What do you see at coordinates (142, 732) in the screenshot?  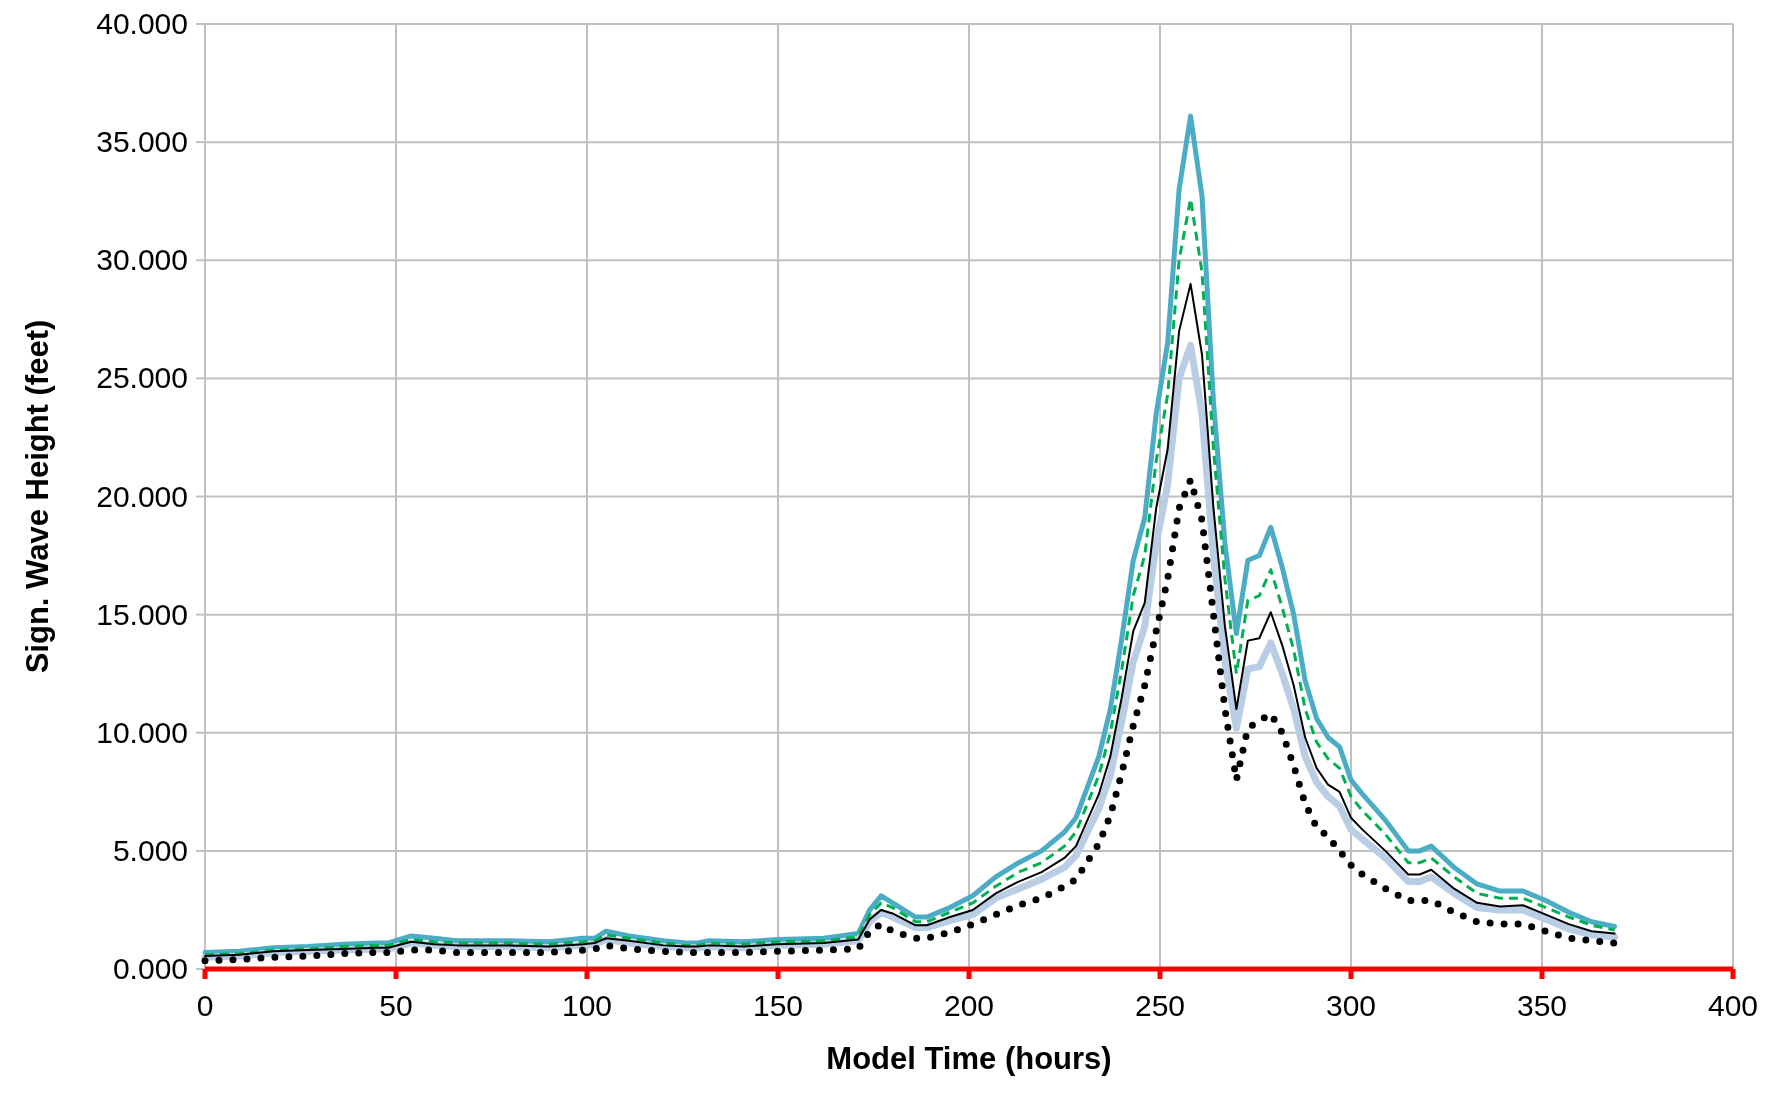 I see `y-tick-label: 10.000` at bounding box center [142, 732].